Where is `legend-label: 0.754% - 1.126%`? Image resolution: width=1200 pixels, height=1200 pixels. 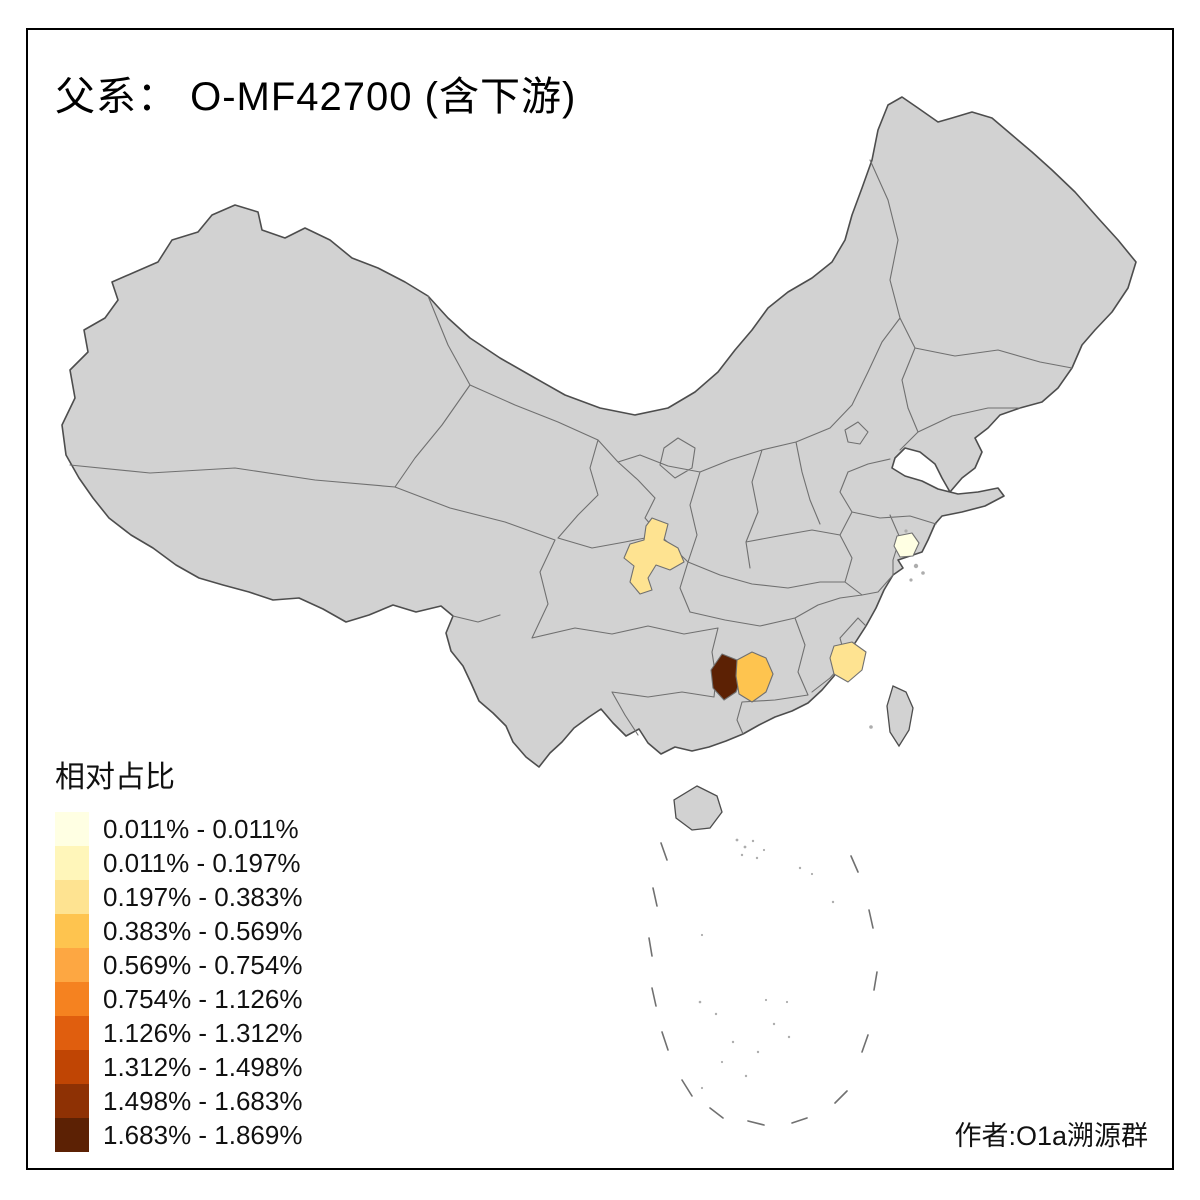 legend-label: 0.754% - 1.126% is located at coordinates (203, 998).